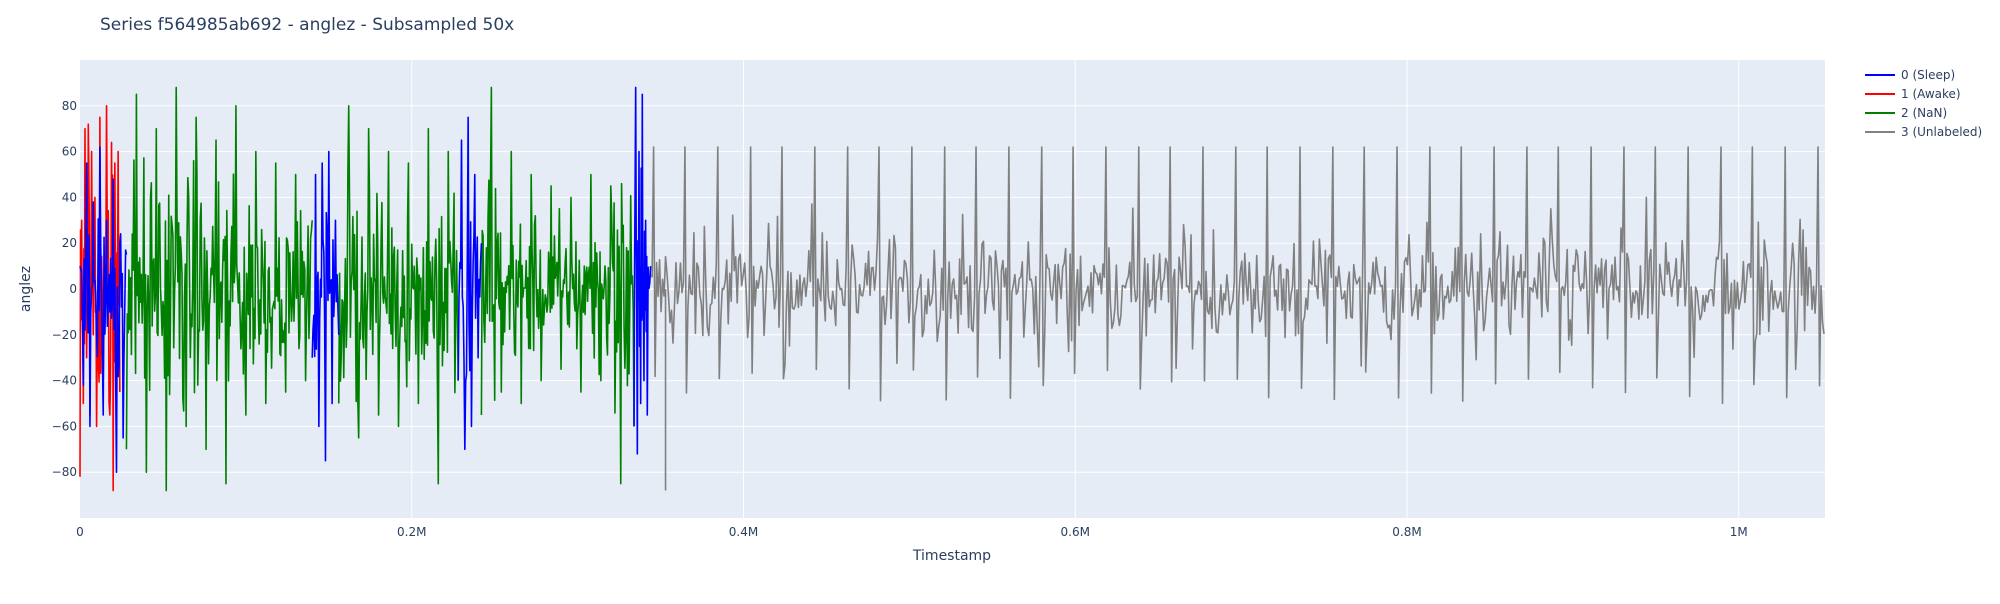  Describe the element at coordinates (64, 381) in the screenshot. I see `y-tick-label: −40` at that location.